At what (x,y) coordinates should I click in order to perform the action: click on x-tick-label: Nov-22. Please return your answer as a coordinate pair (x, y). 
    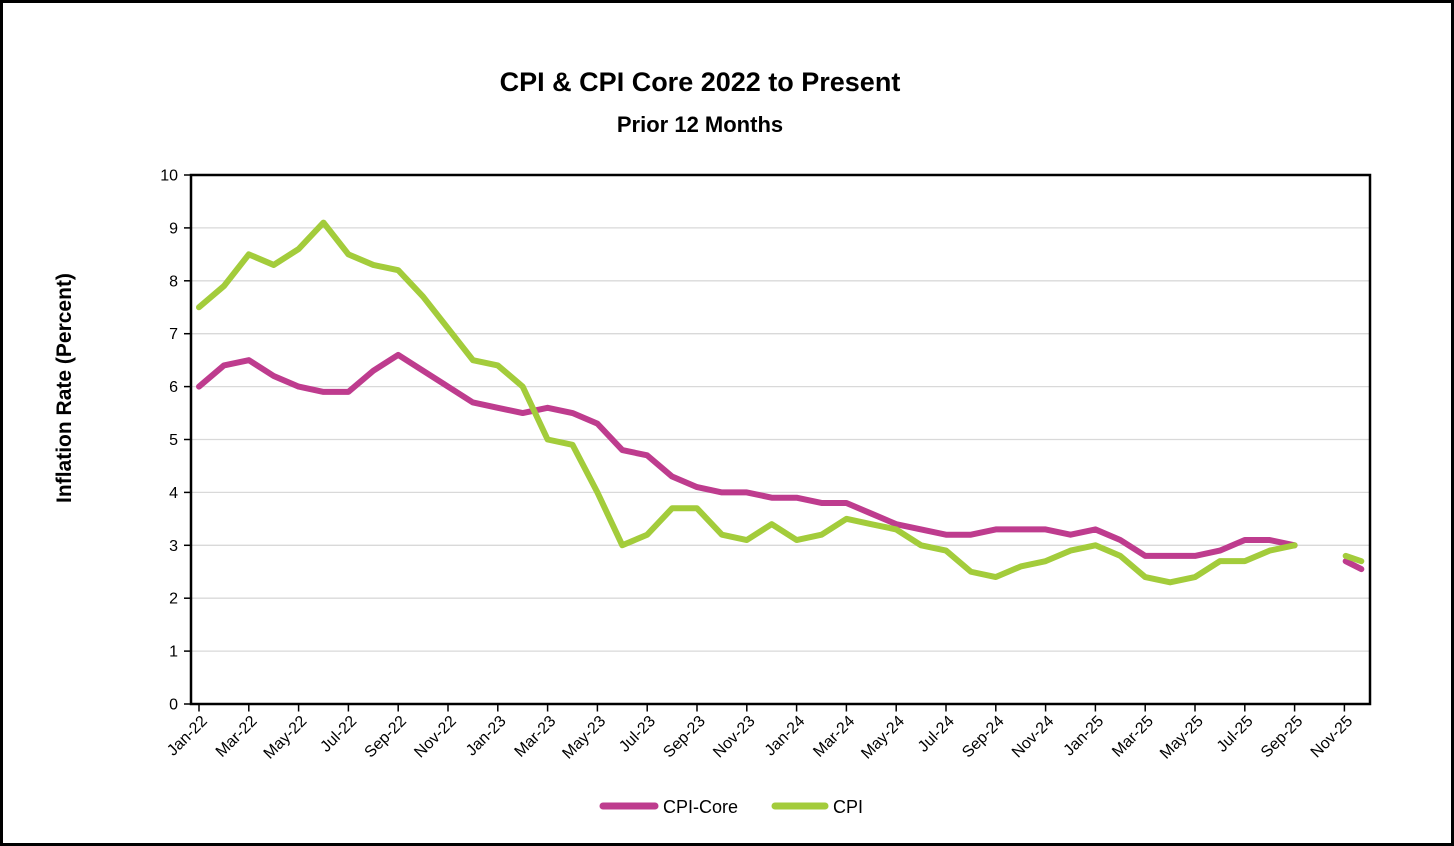
    Looking at the image, I should click on (435, 737).